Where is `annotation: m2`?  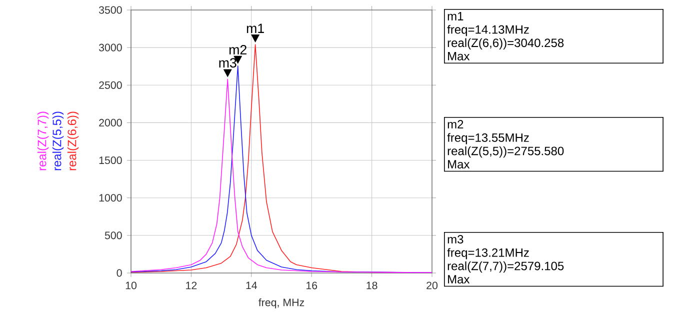 annotation: m2 is located at coordinates (237, 49).